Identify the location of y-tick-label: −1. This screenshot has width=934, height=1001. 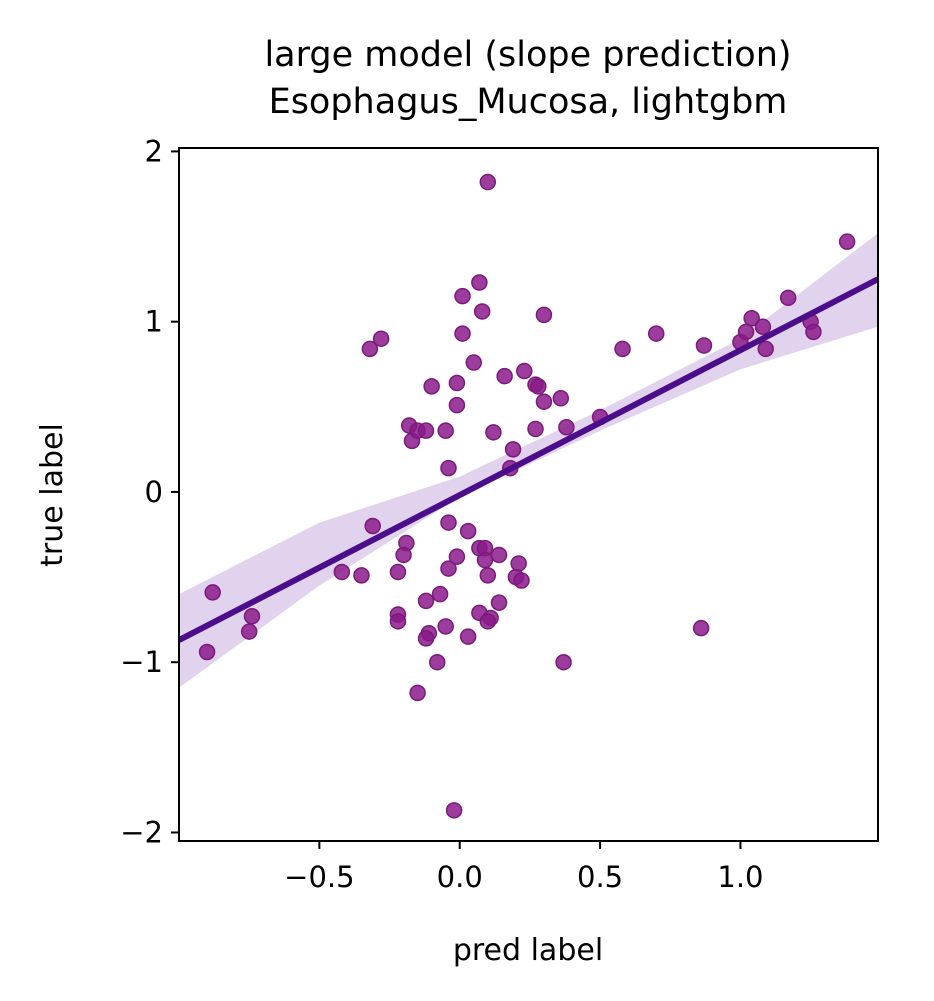
(141, 662).